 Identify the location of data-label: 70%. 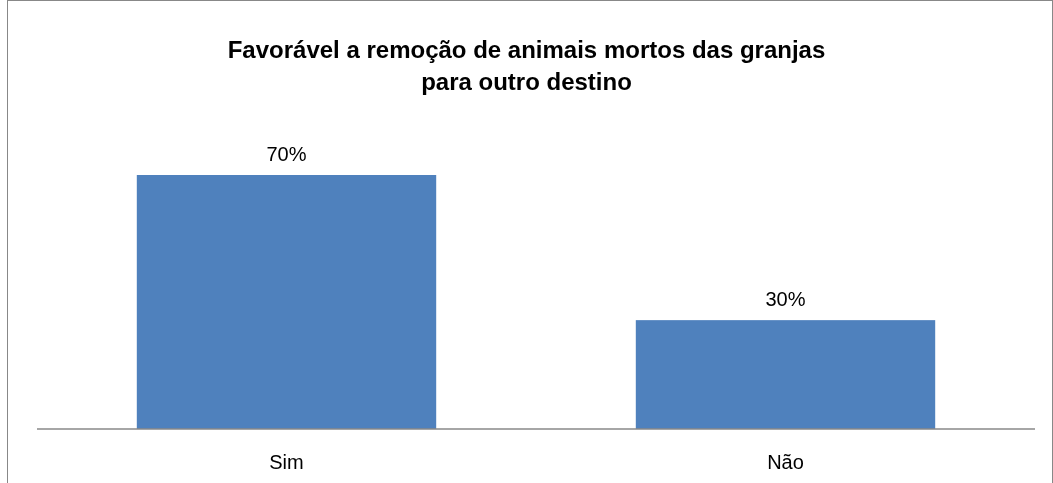
(286, 154).